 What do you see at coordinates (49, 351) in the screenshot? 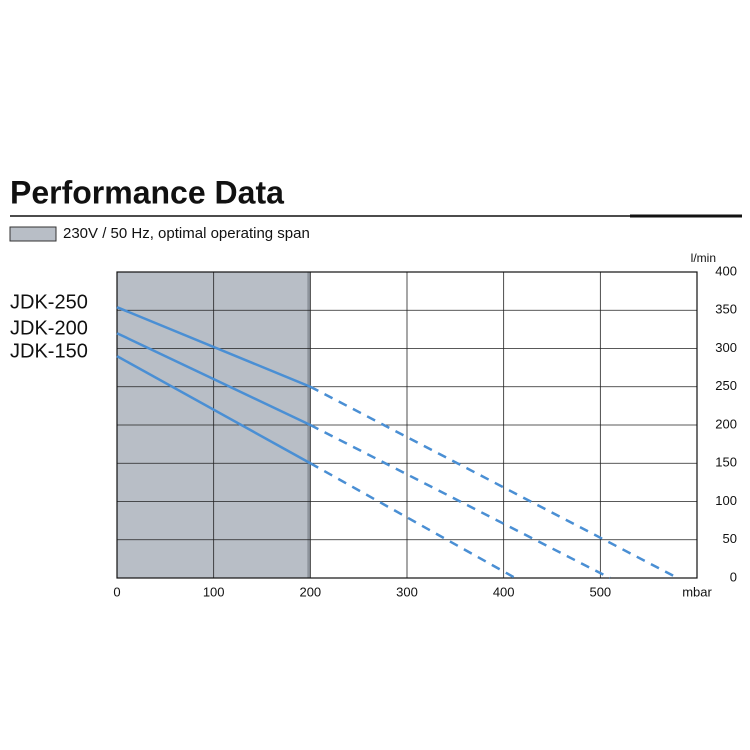
I see `series-label: JDK-150` at bounding box center [49, 351].